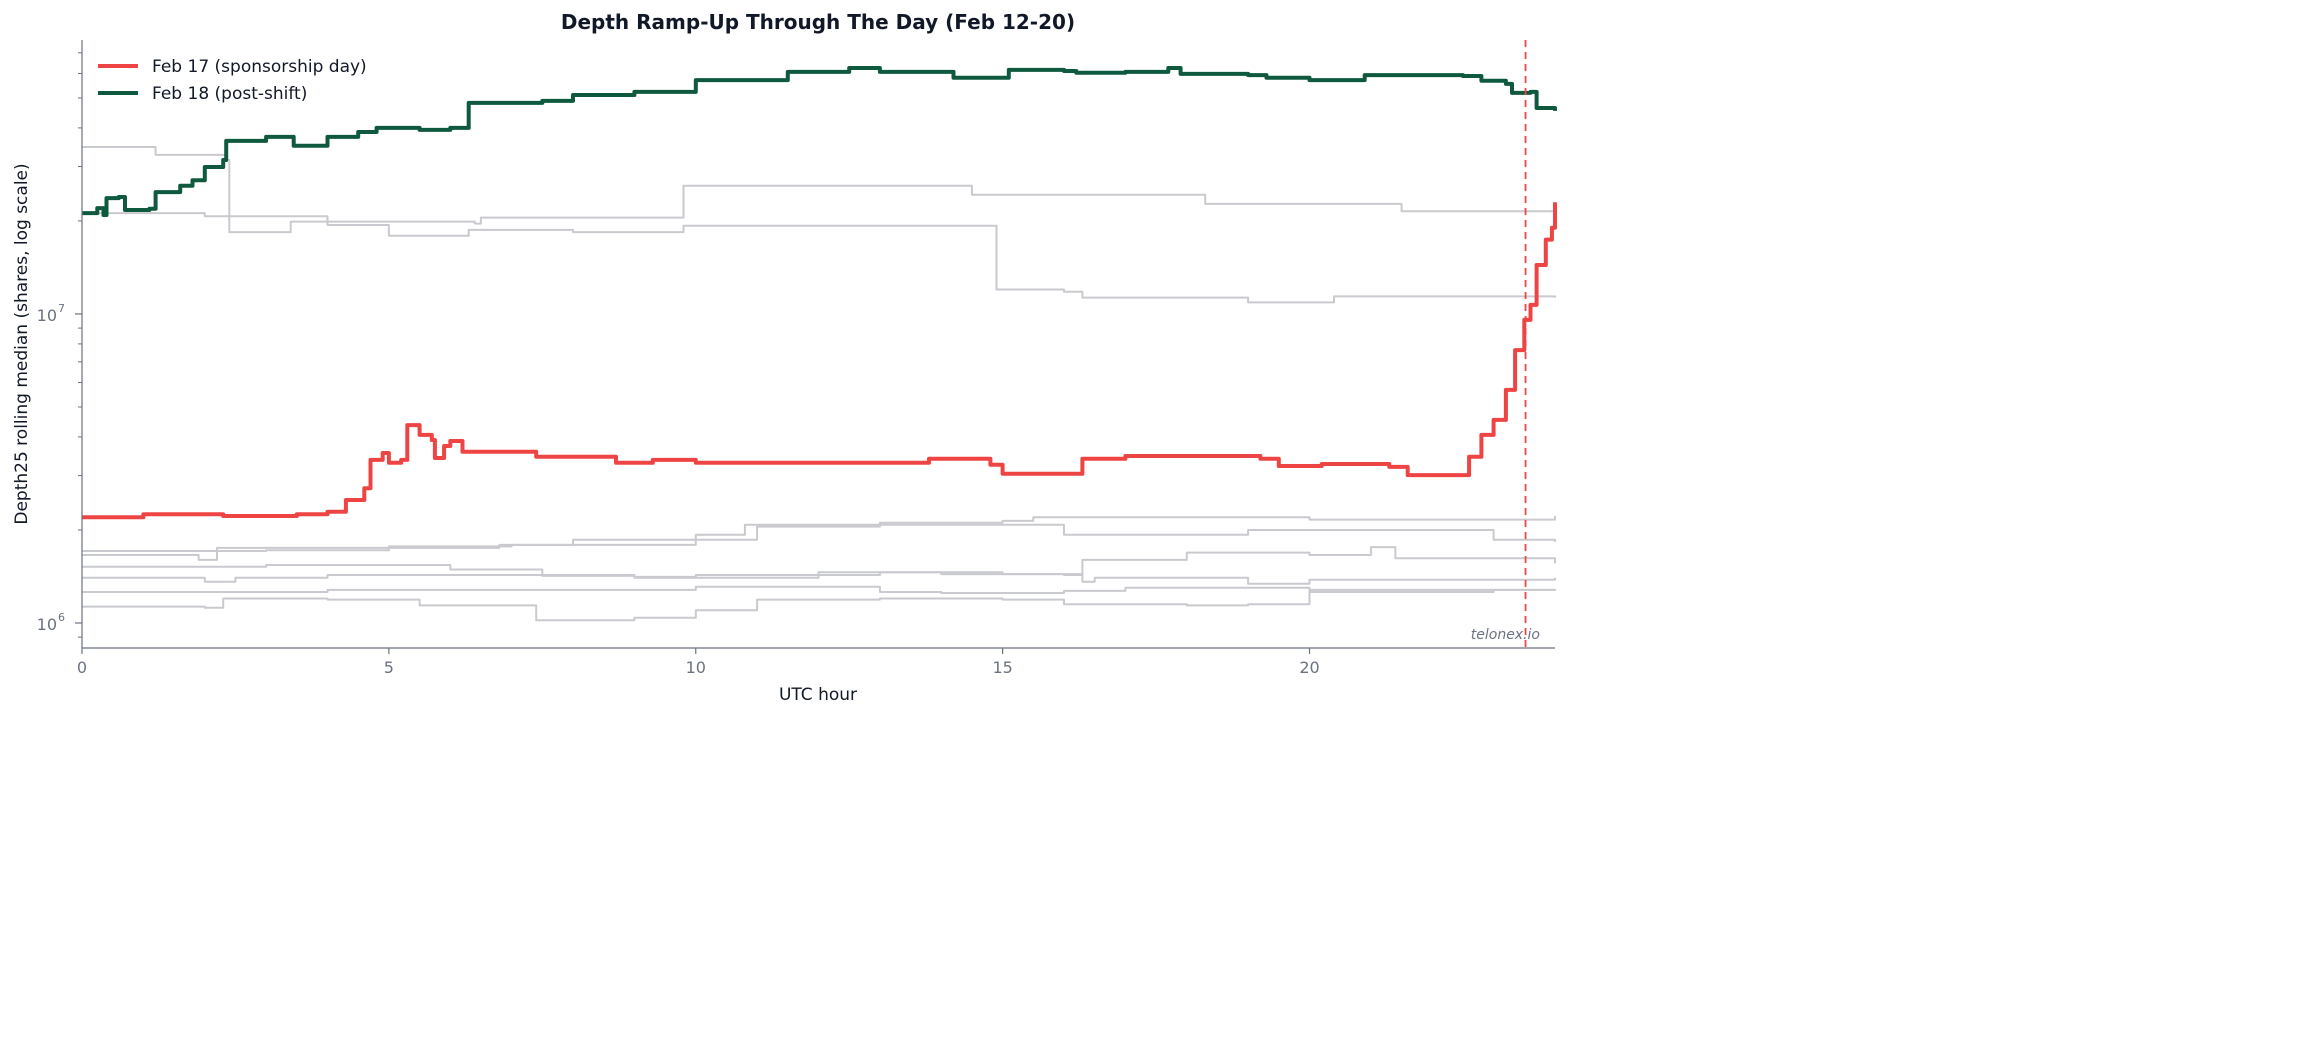  I want to click on series-line-feb18, so click(819, 141).